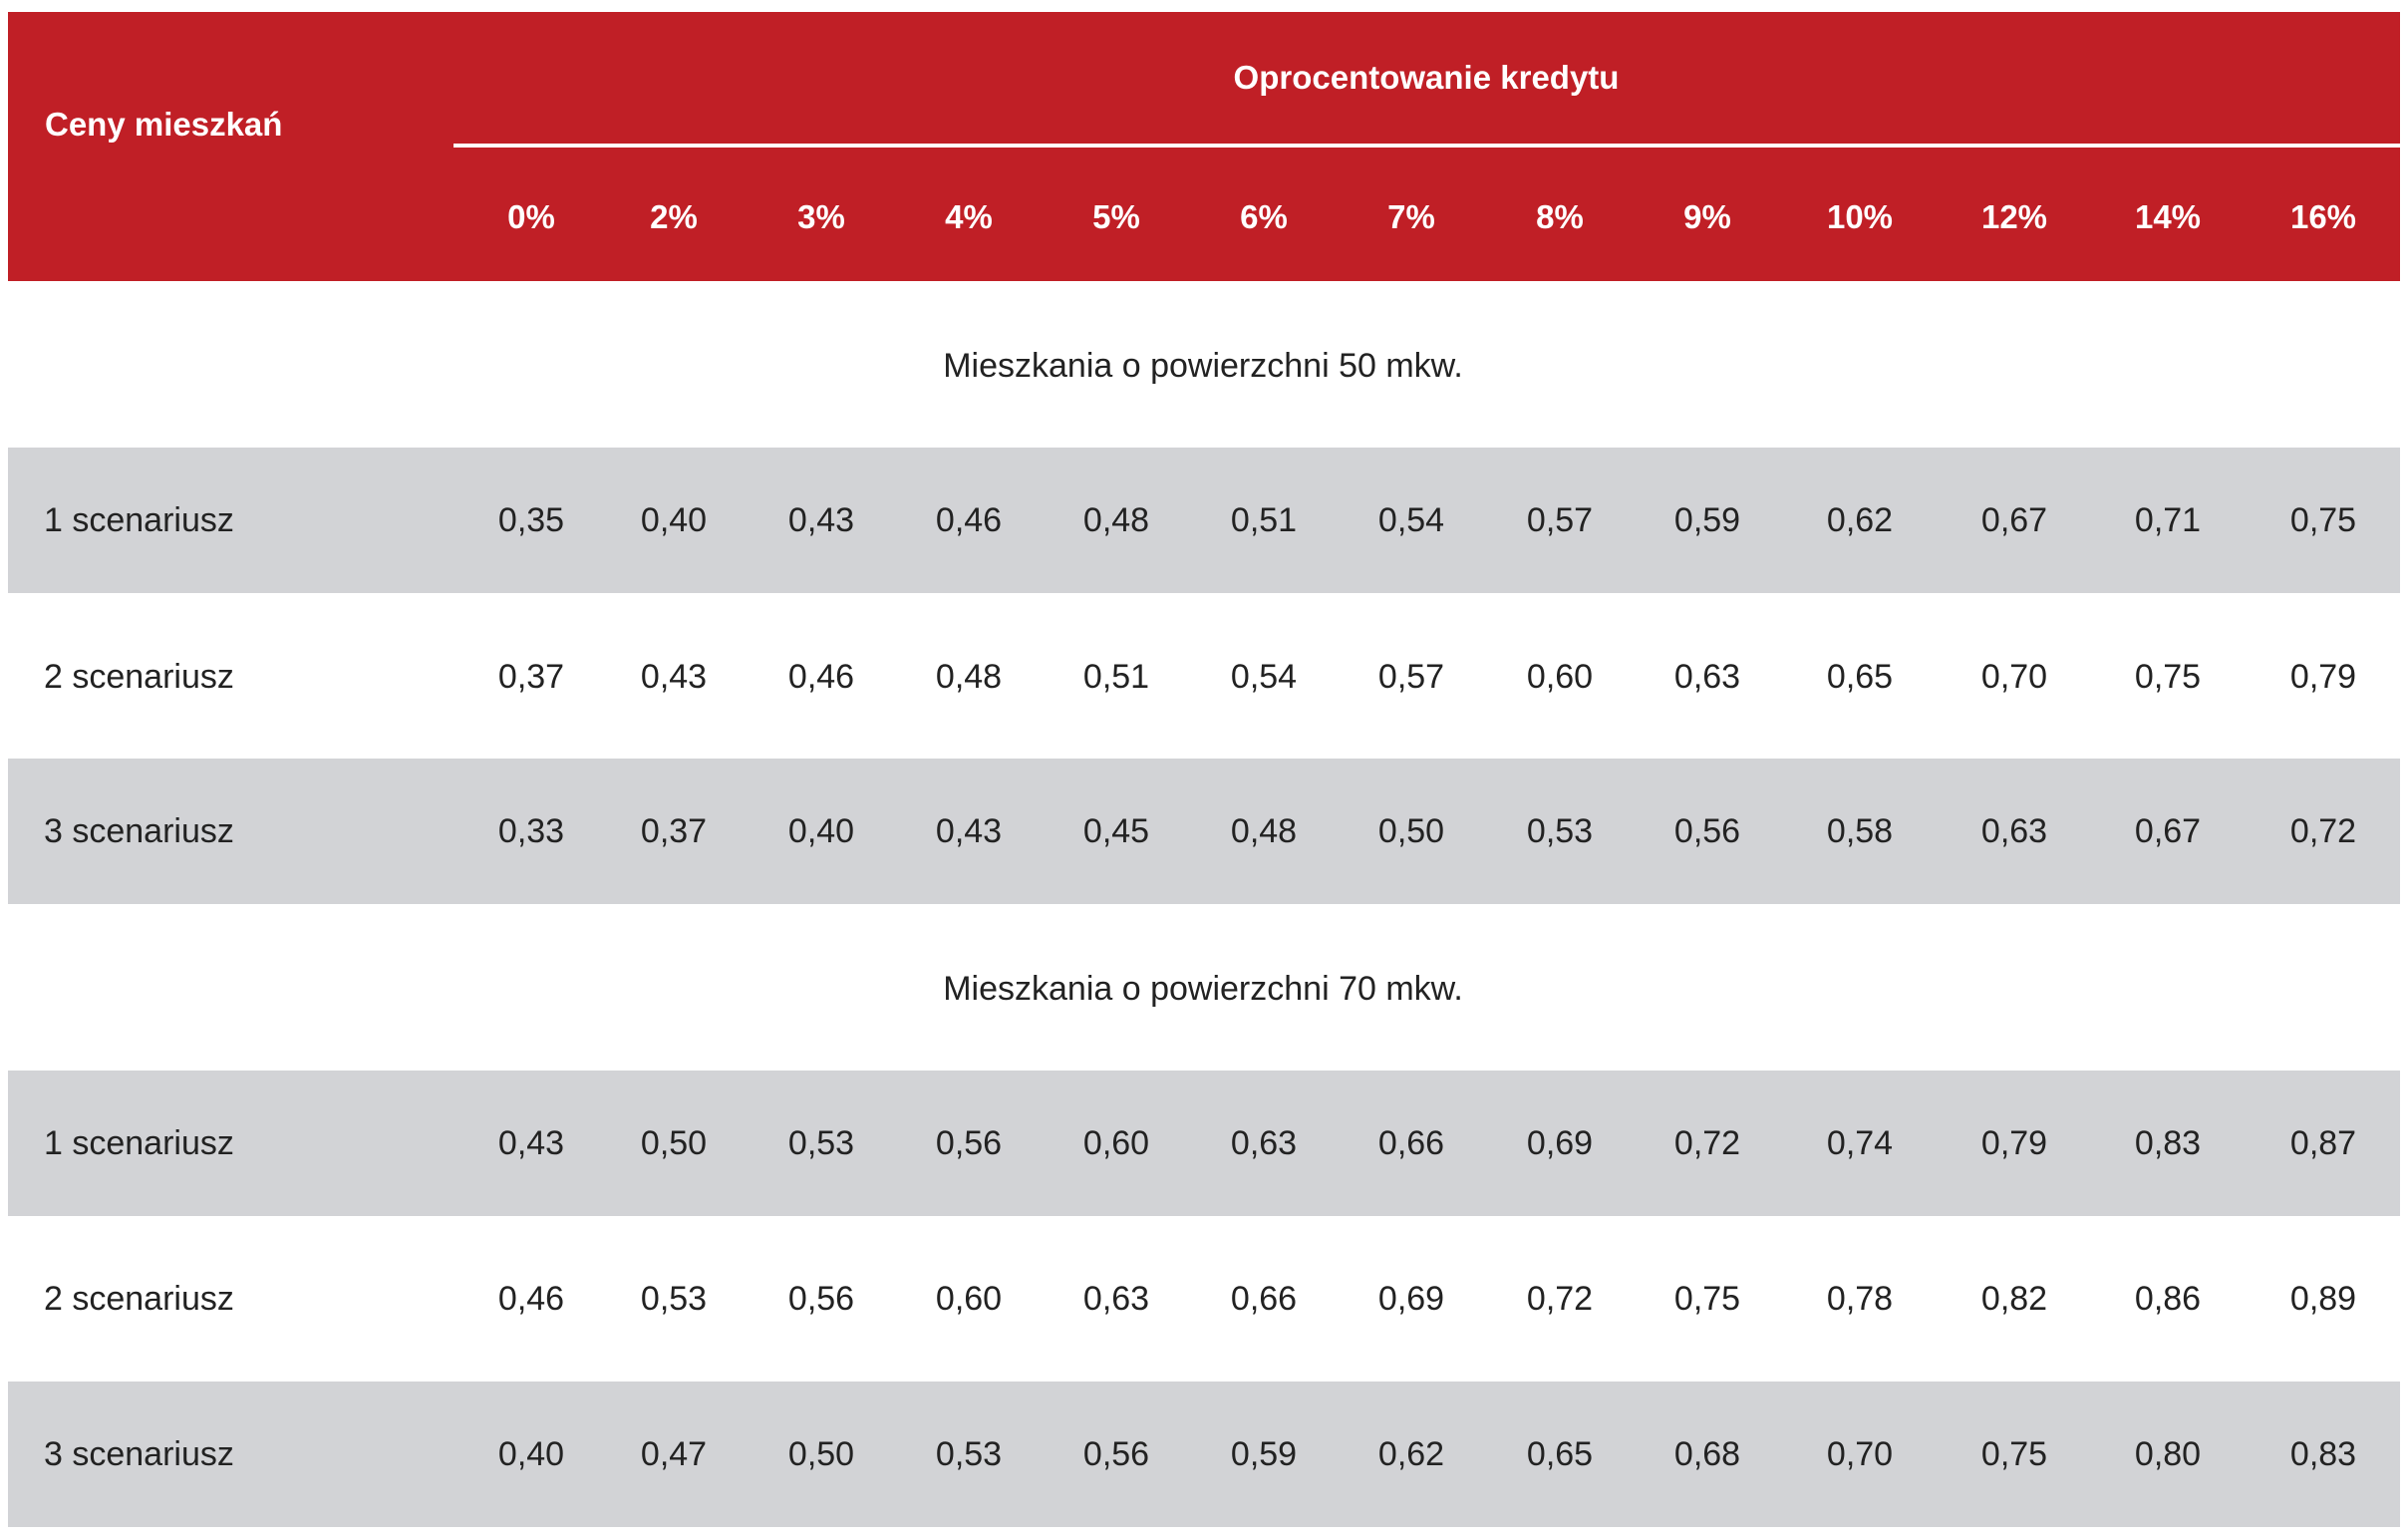 This screenshot has width=2408, height=1536. I want to click on column-header: 14%, so click(2168, 216).